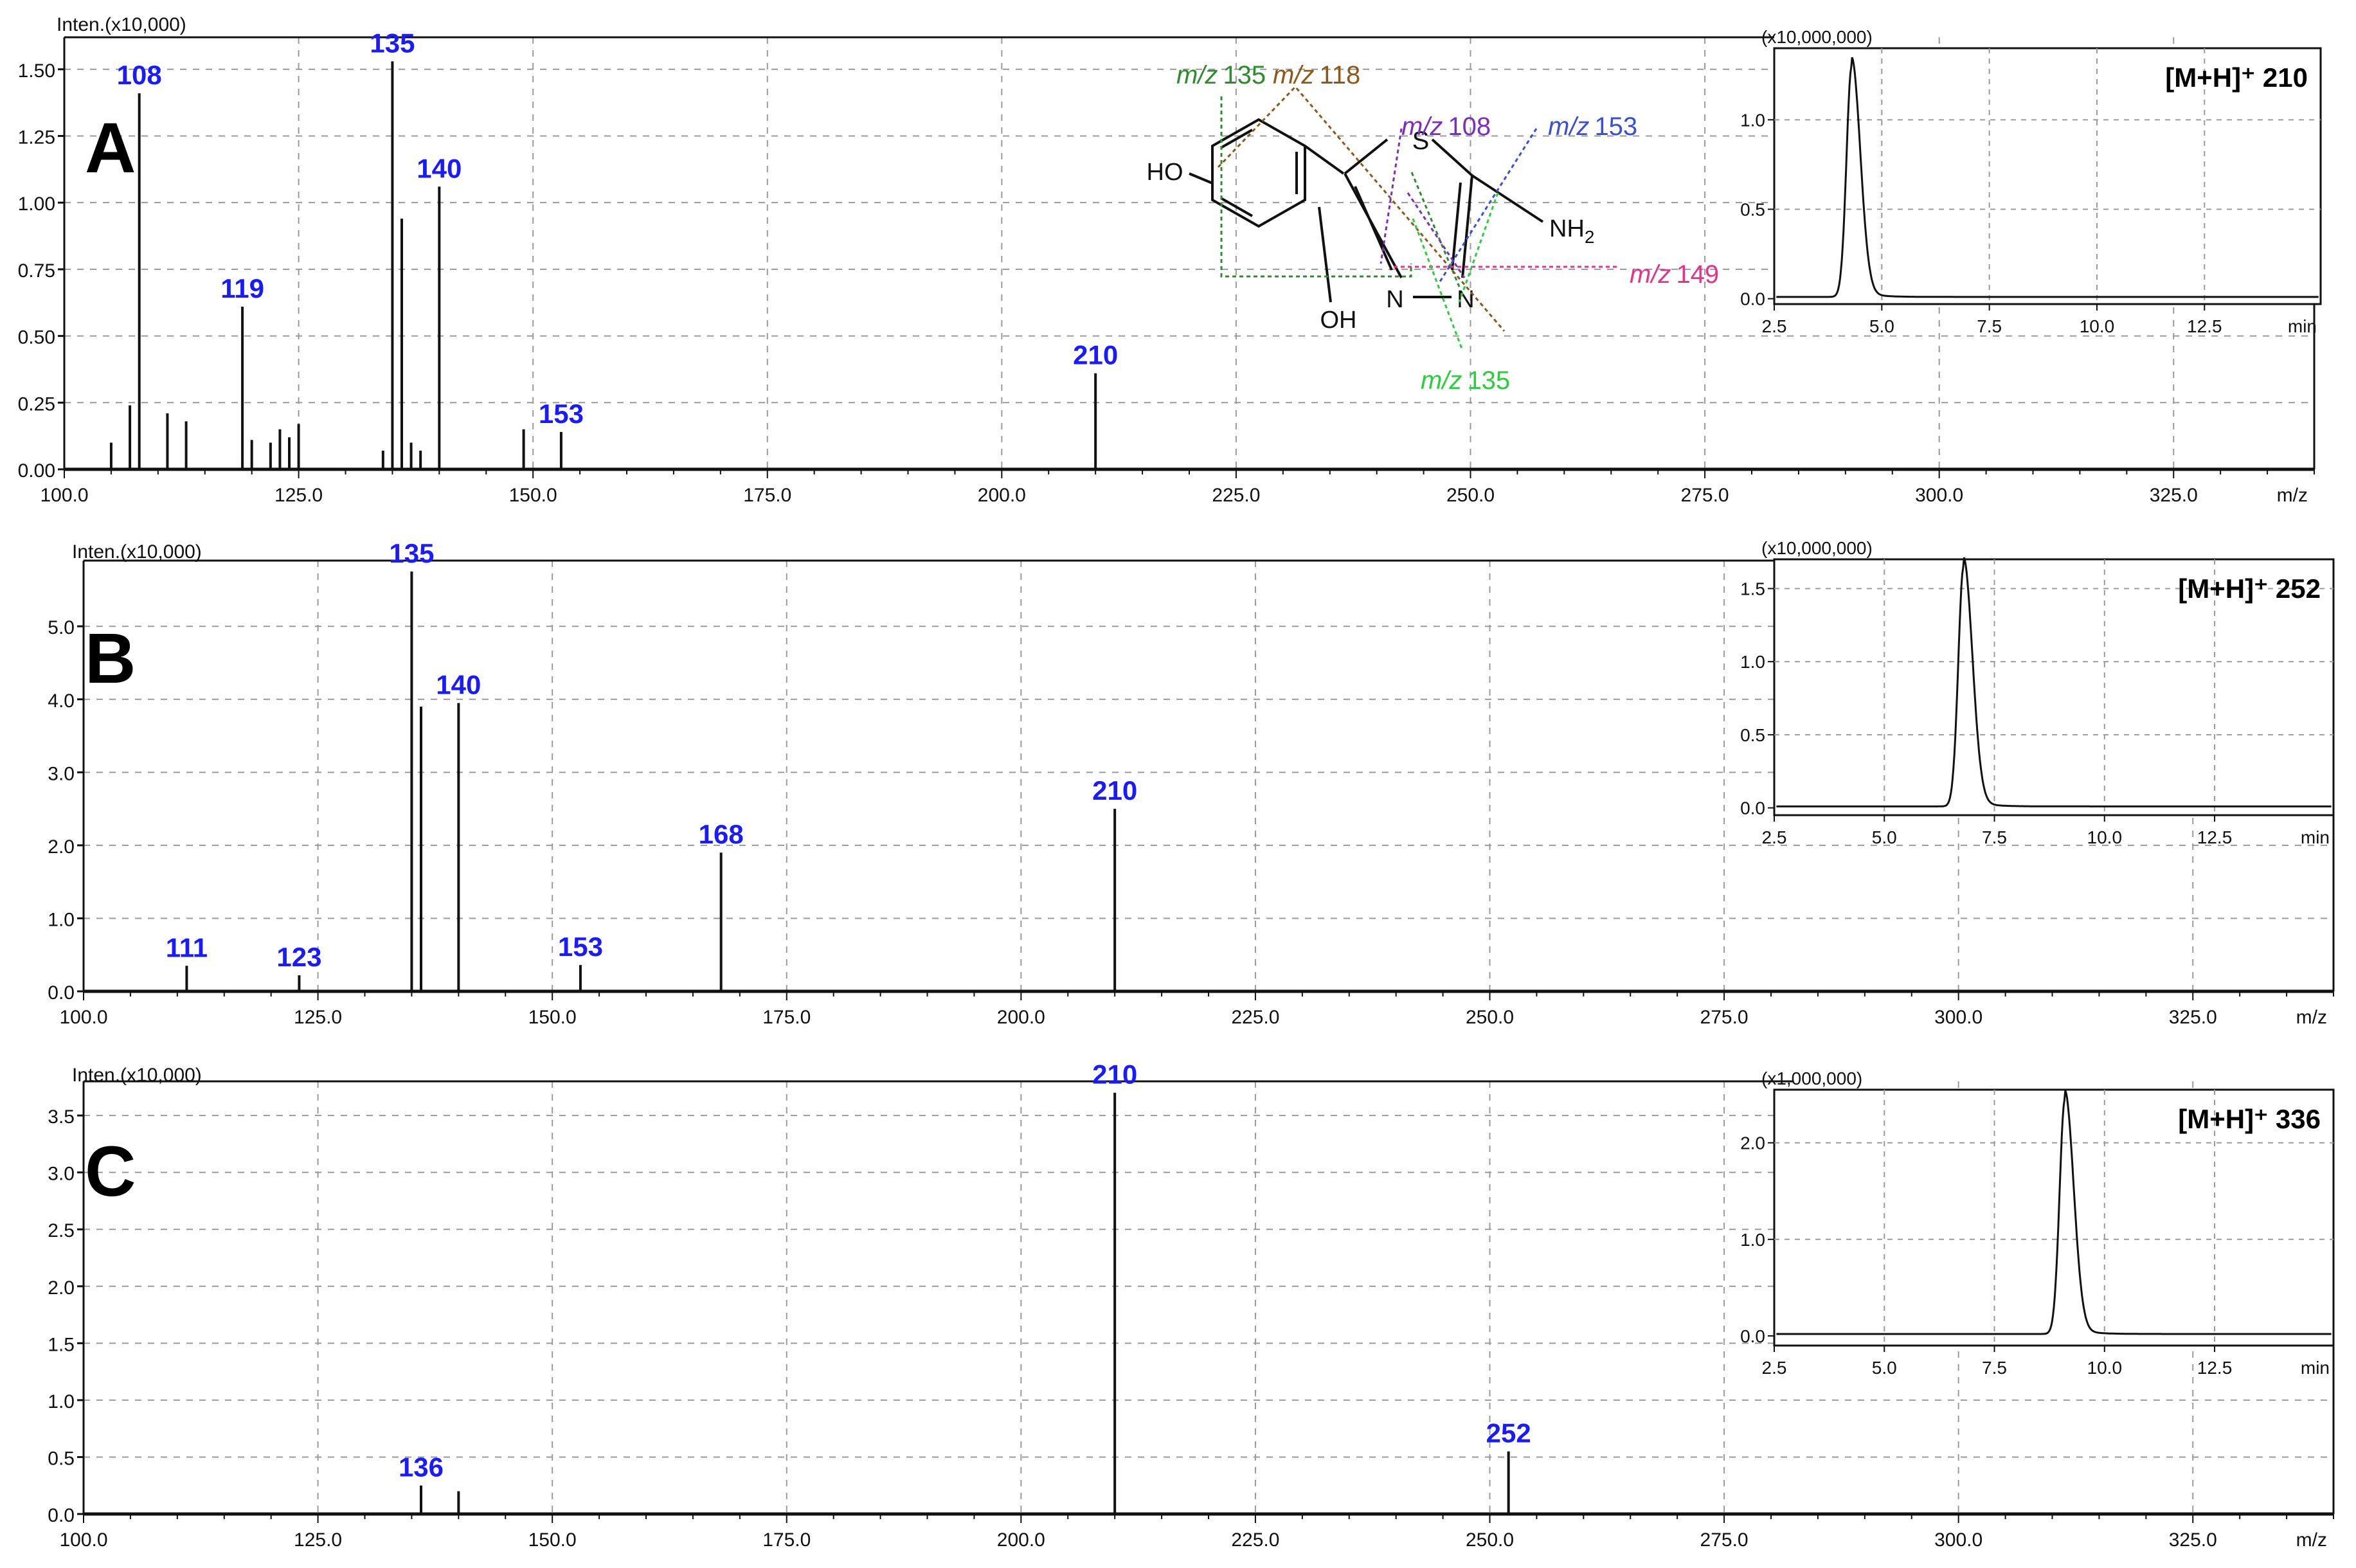 Image resolution: width=2356 pixels, height=1568 pixels. I want to click on frag-135-top-value: 135, so click(1244, 75).